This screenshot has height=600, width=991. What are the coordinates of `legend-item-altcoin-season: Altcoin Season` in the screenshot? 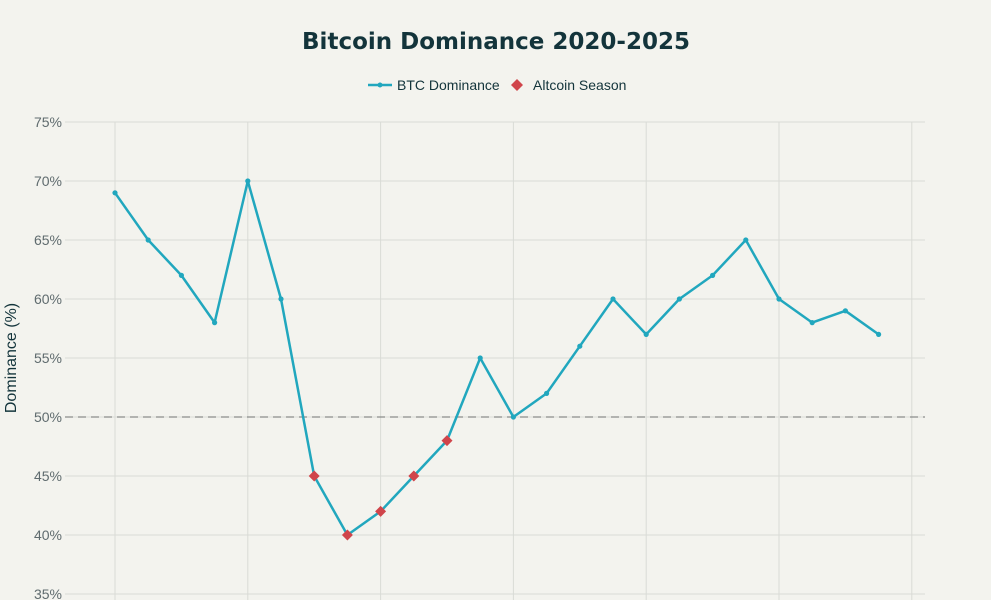 It's located at (568, 85).